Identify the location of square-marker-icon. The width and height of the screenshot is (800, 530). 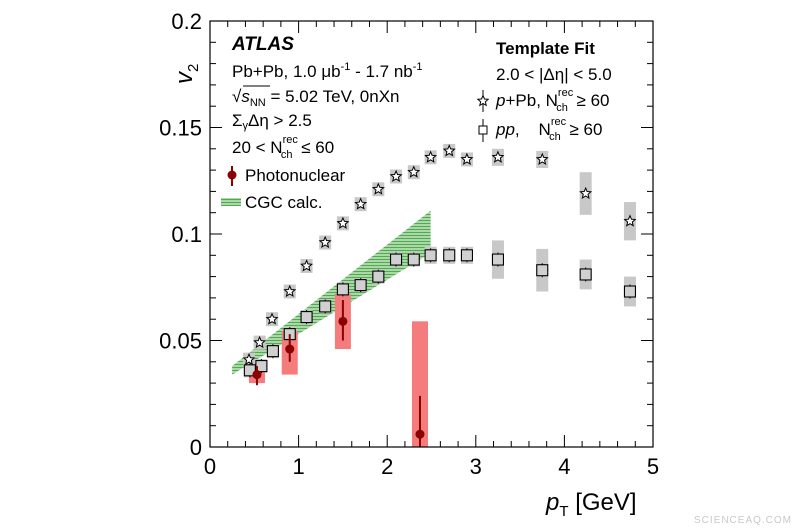
(483, 130).